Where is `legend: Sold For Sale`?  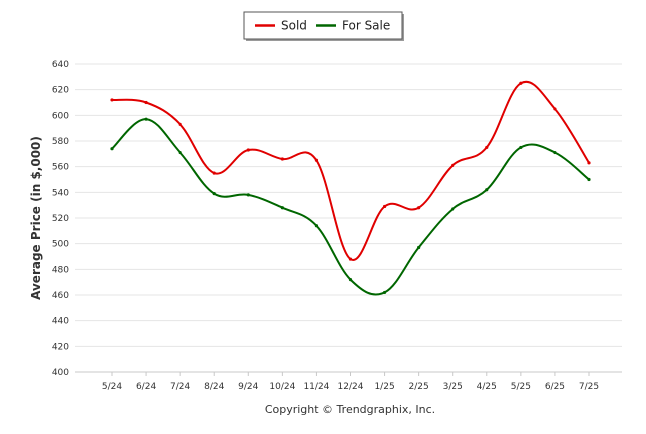 legend: Sold For Sale is located at coordinates (323, 26).